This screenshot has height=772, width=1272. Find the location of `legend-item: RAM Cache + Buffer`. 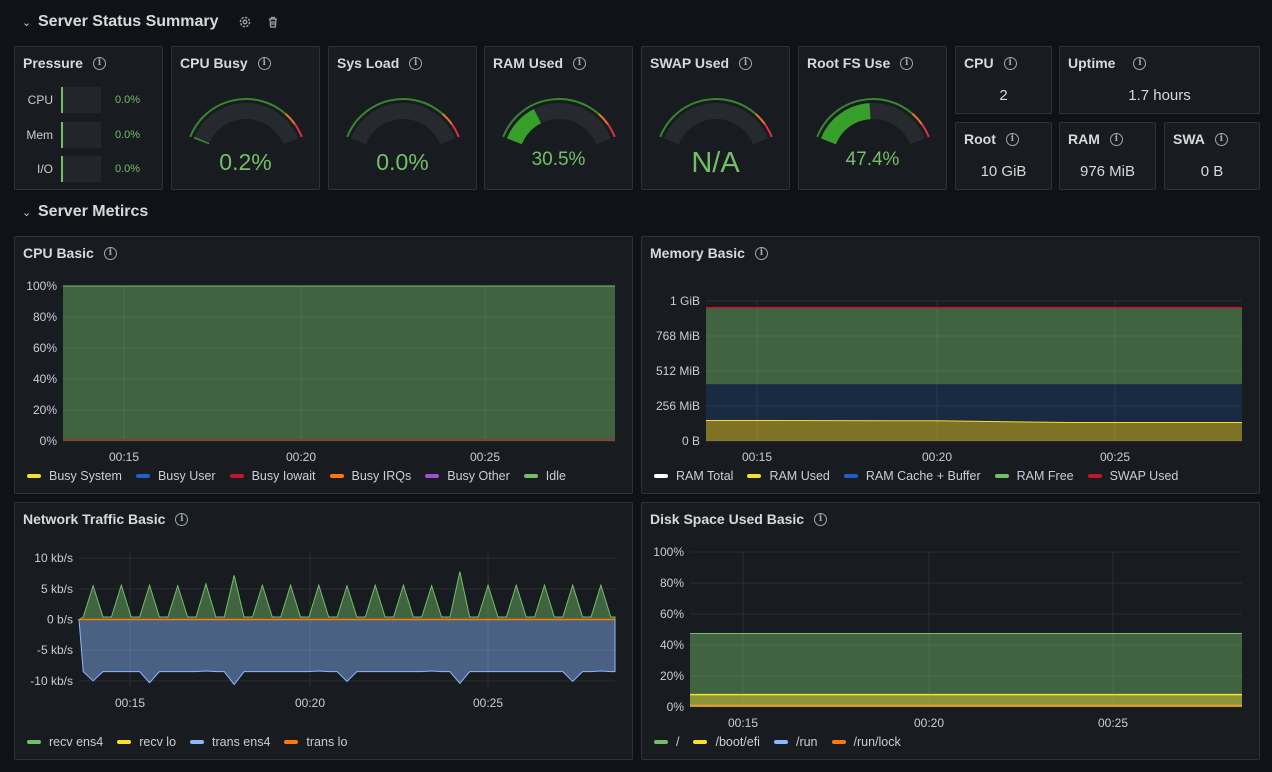

legend-item: RAM Cache + Buffer is located at coordinates (912, 476).